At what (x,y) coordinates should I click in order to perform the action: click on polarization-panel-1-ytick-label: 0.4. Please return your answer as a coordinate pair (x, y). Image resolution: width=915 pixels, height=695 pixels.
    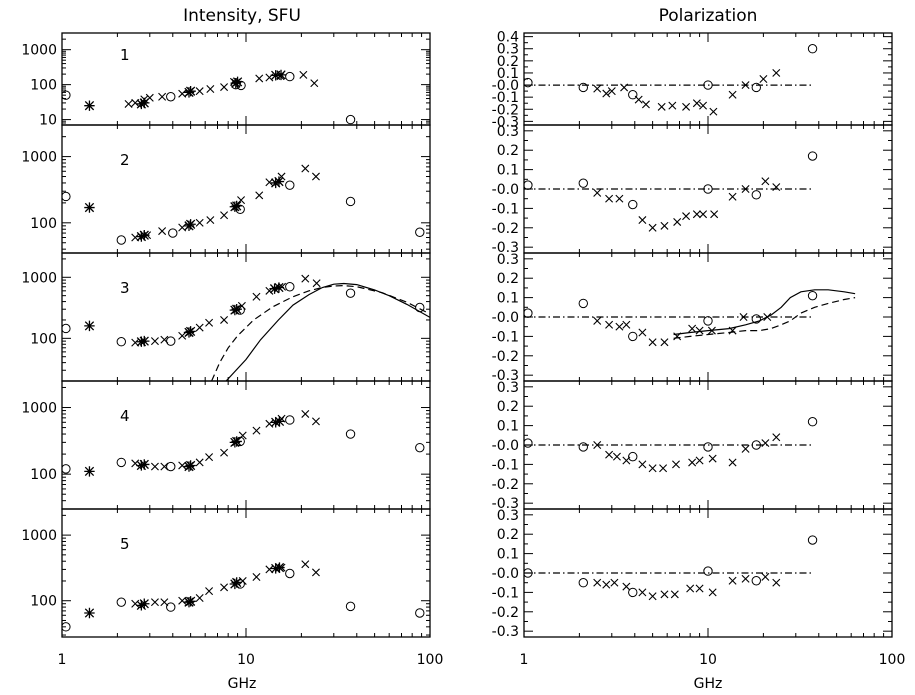
    Looking at the image, I should click on (508, 38).